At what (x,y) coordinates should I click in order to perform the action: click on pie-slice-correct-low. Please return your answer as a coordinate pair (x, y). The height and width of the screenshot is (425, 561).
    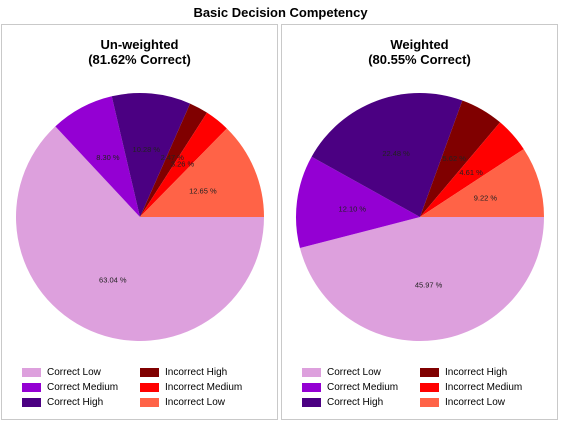
    Looking at the image, I should click on (421, 279).